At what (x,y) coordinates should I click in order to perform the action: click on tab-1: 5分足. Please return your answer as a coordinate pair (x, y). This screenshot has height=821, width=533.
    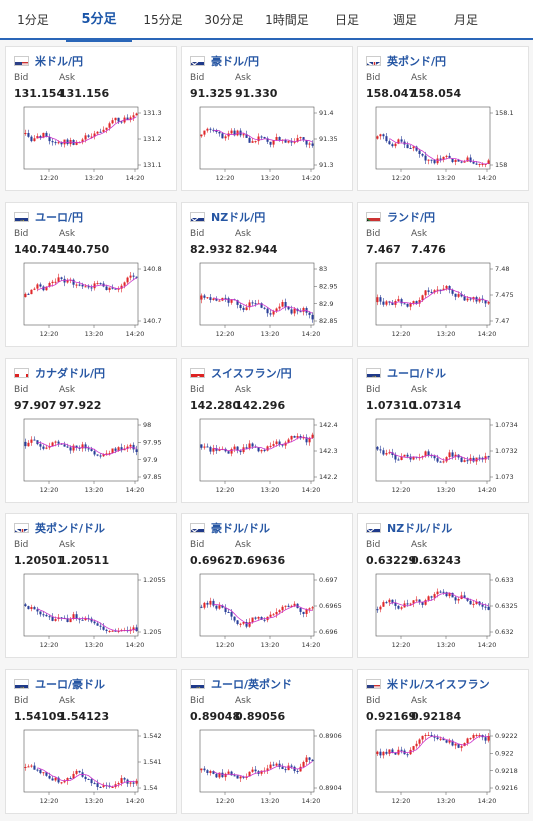
    Looking at the image, I should click on (99, 21).